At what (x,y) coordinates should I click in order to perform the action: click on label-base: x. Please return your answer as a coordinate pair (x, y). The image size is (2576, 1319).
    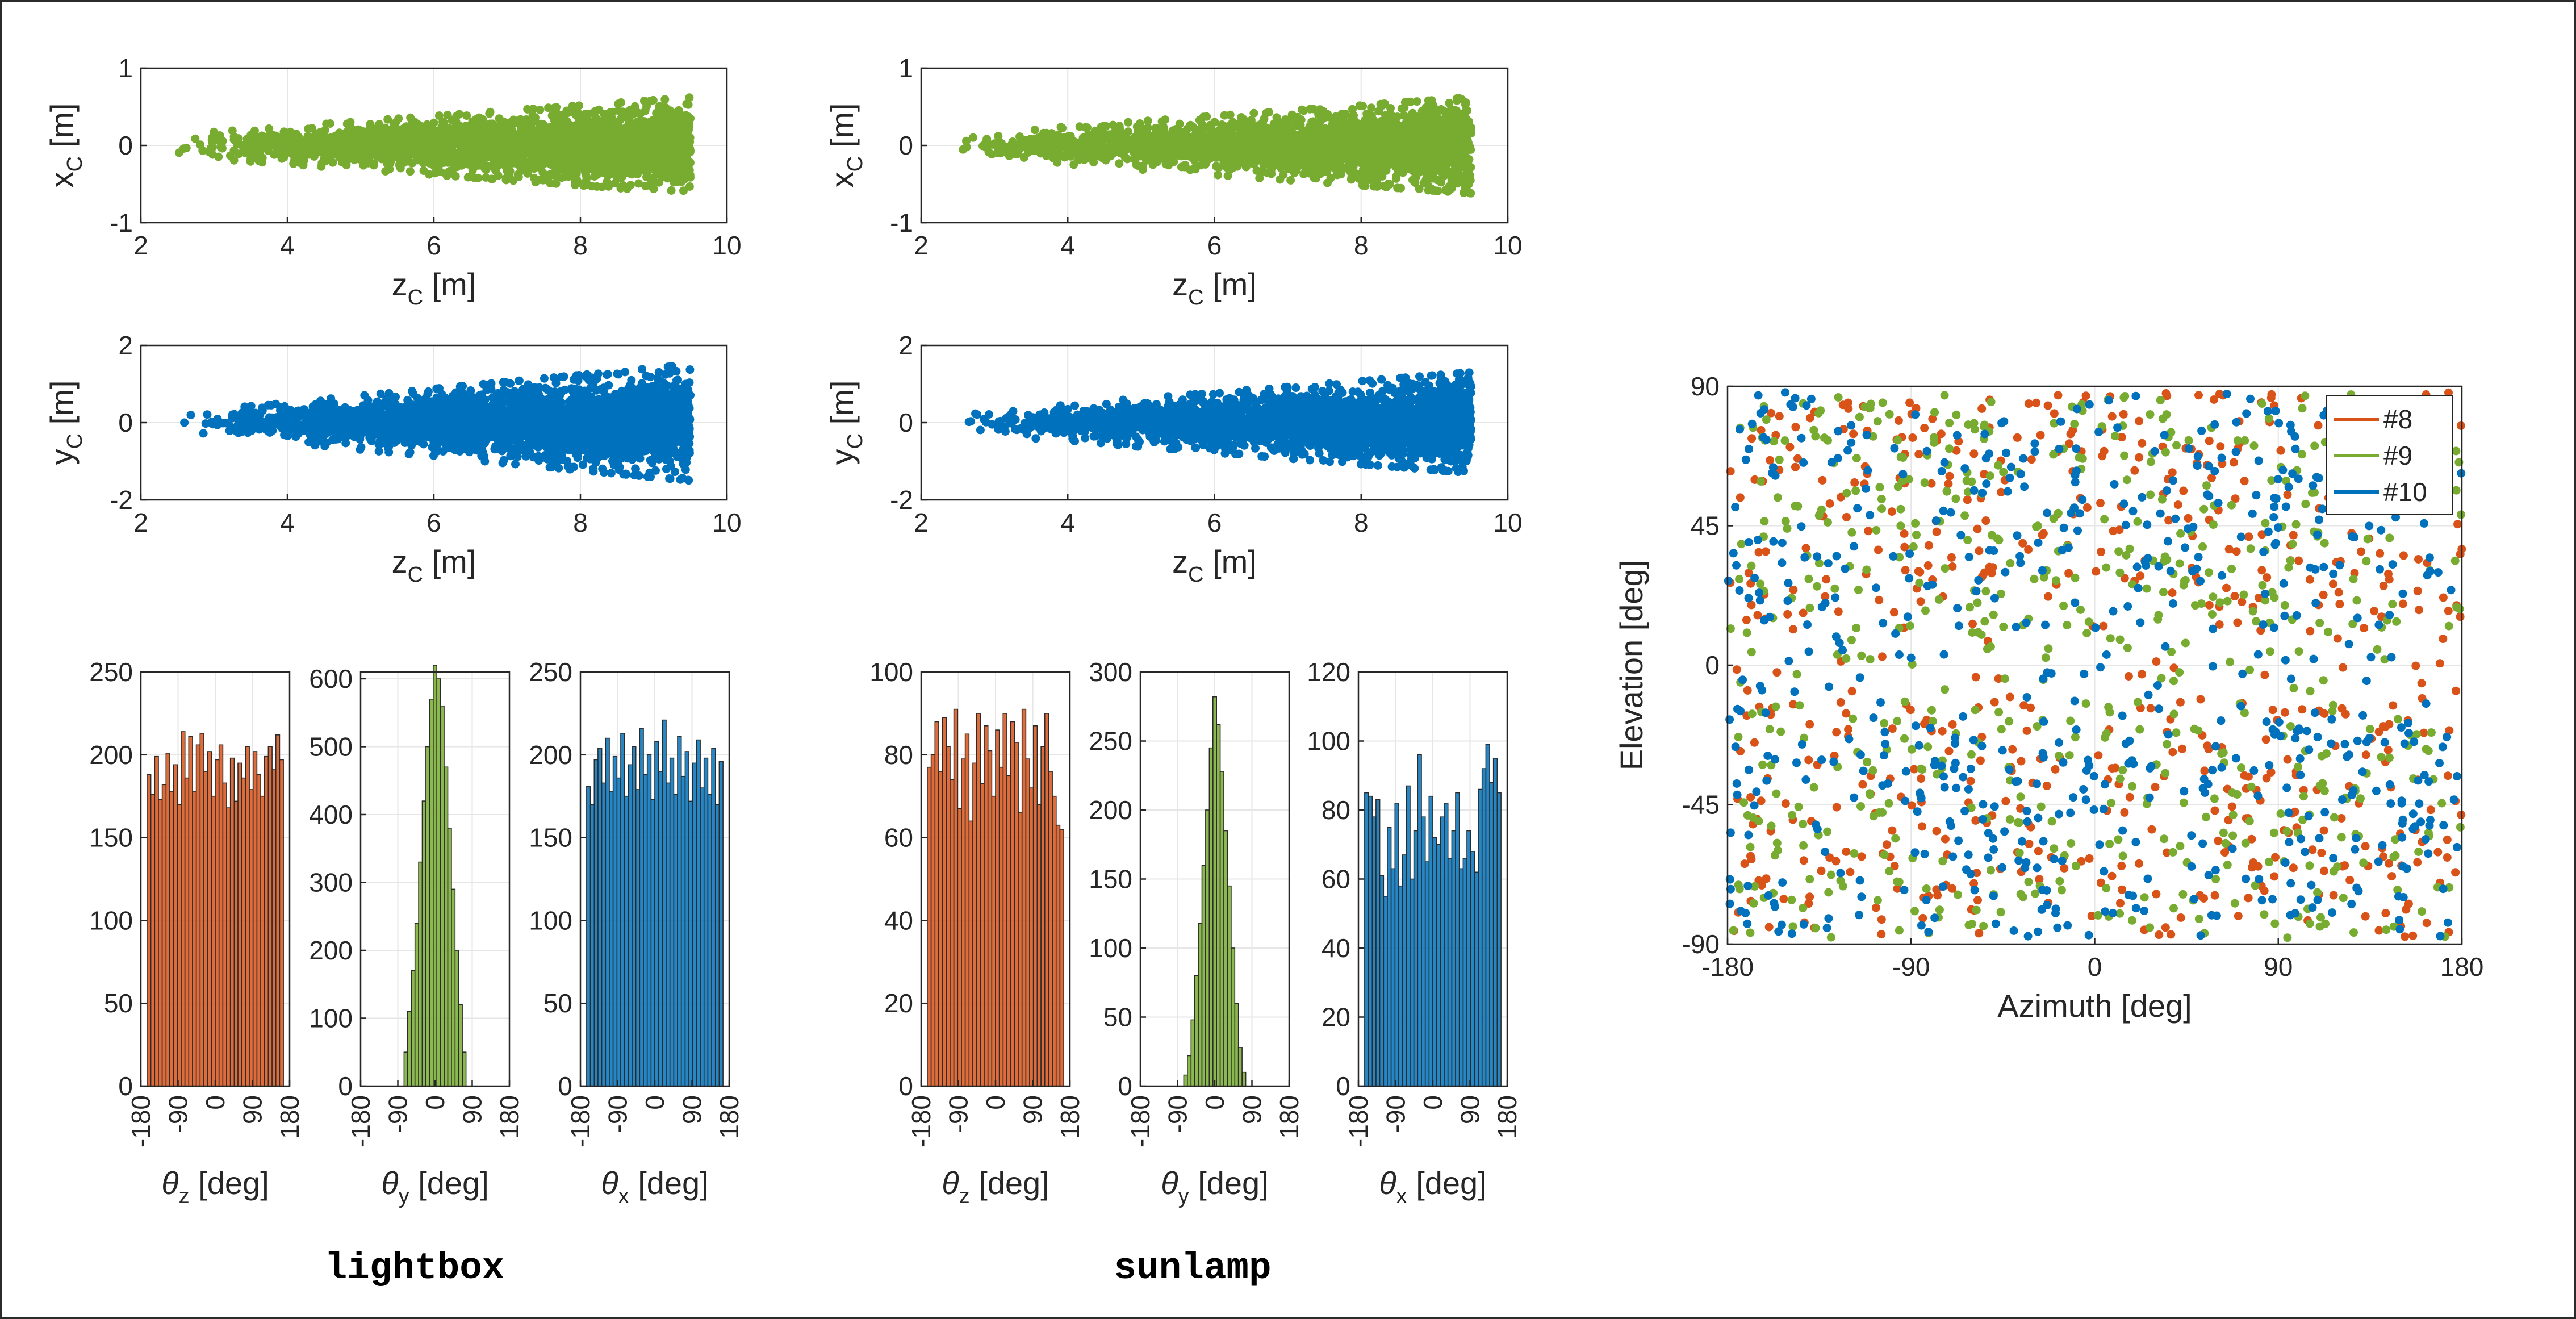
    Looking at the image, I should click on (62, 179).